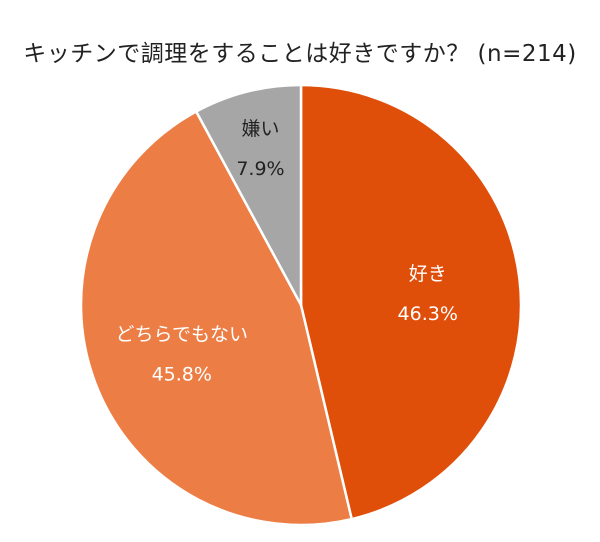  Describe the element at coordinates (248, 194) in the screenshot. I see `pie-slice` at that location.